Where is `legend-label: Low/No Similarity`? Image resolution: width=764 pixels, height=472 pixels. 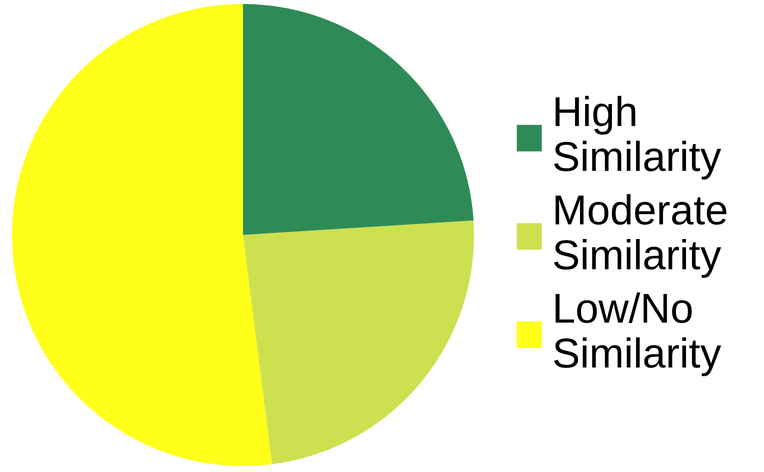
legend-label: Low/No Similarity is located at coordinates (638, 334).